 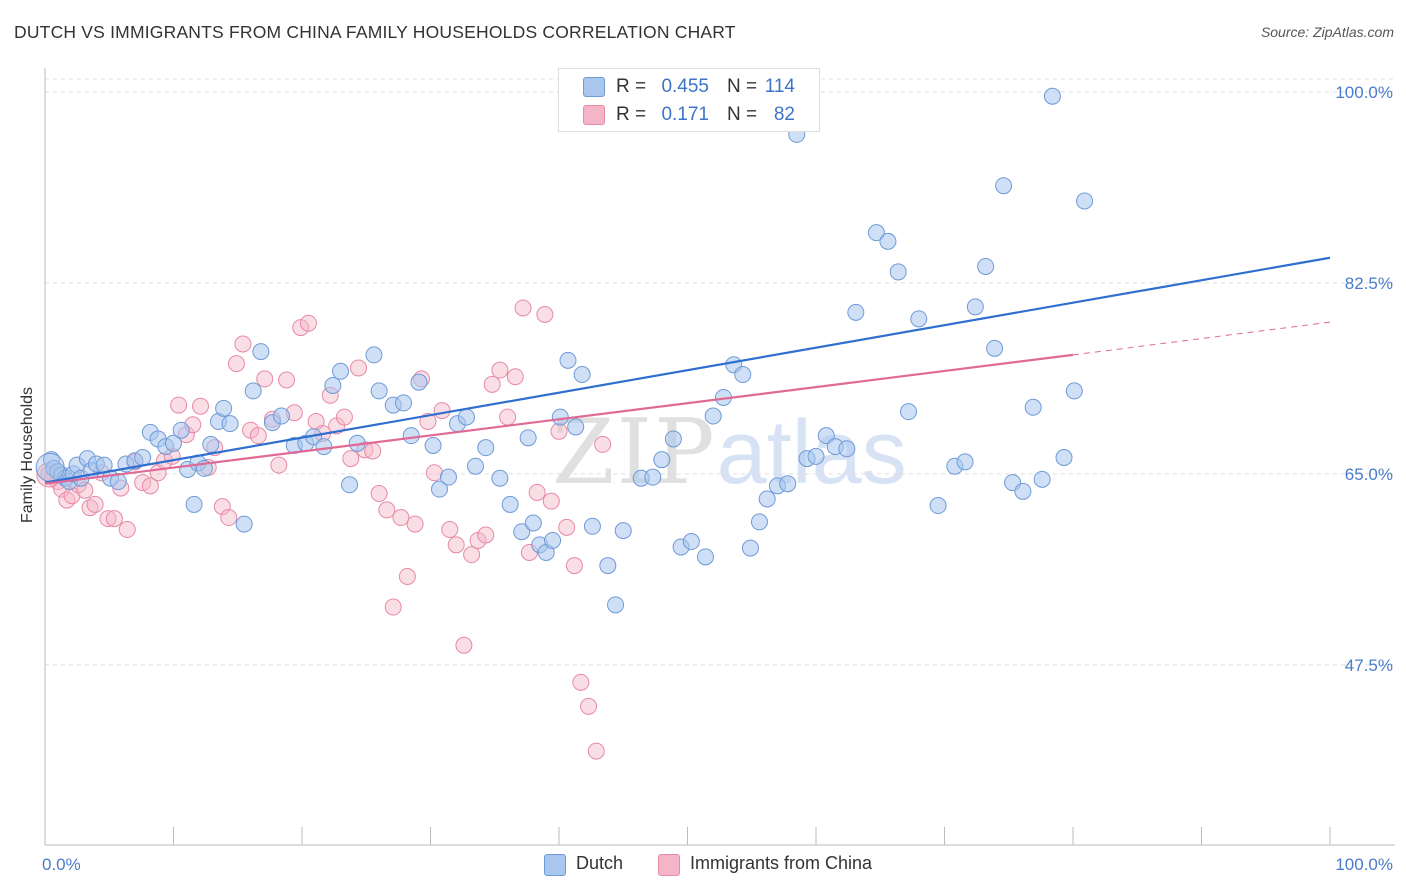 What do you see at coordinates (594, 87) in the screenshot?
I see `legend-swatch-dutch` at bounding box center [594, 87].